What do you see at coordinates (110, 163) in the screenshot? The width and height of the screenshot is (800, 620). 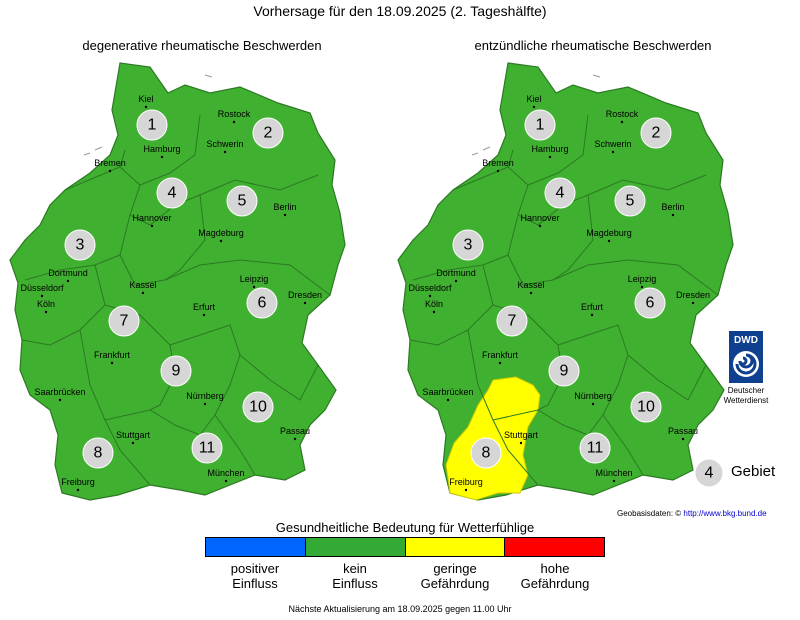 I see `city-label: Bremen` at bounding box center [110, 163].